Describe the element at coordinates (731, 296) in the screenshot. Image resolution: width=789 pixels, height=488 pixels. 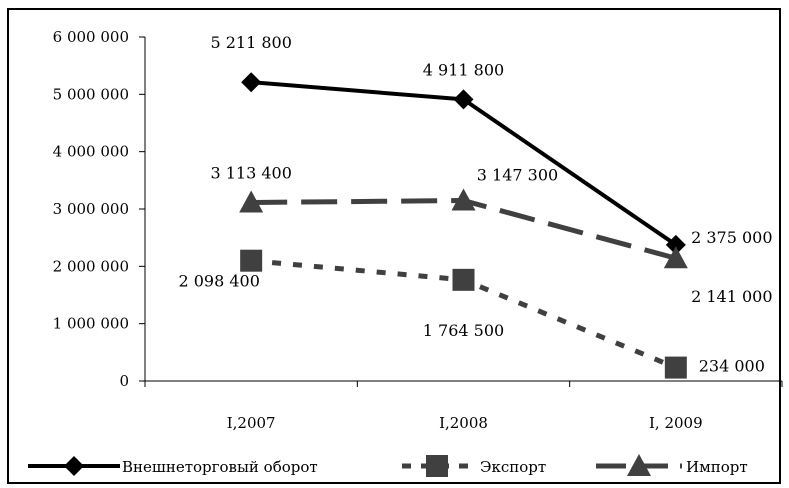
I see `data-label: 2 141 000` at that location.